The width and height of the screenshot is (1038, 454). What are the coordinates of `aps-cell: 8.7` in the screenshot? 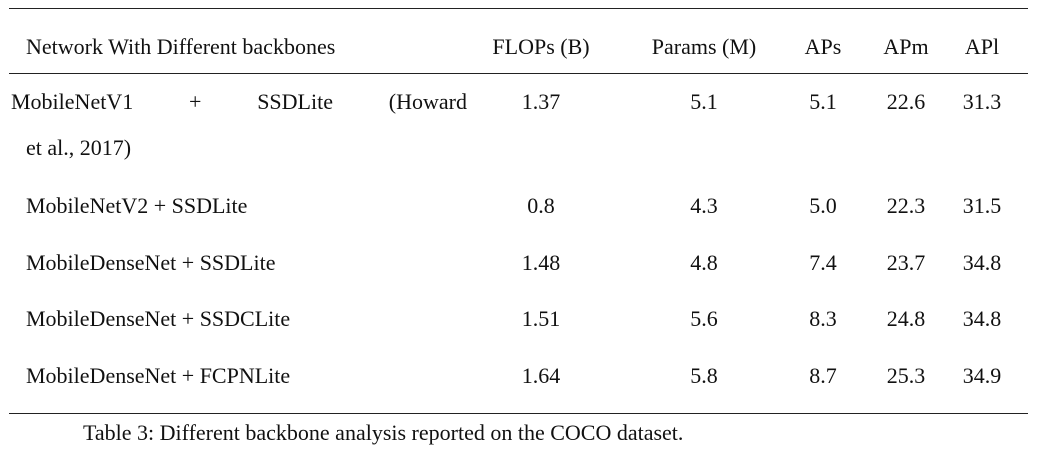 It's located at (823, 375).